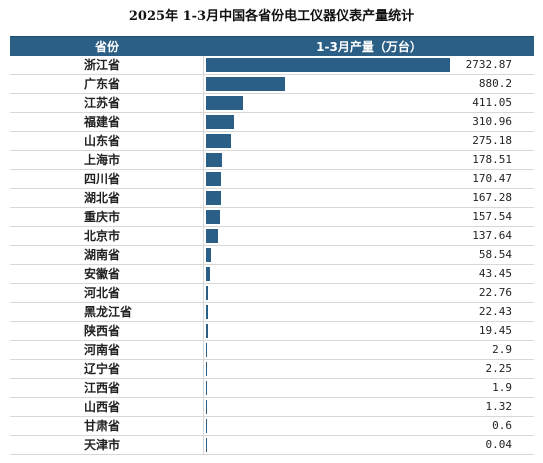  Describe the element at coordinates (502, 425) in the screenshot. I see `value-label: 0.6` at that location.